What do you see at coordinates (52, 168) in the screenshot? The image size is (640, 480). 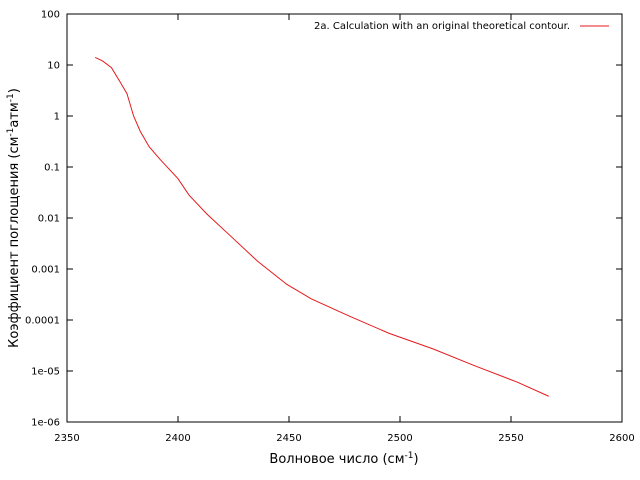 I see `y-tick-label: 0.1` at bounding box center [52, 168].